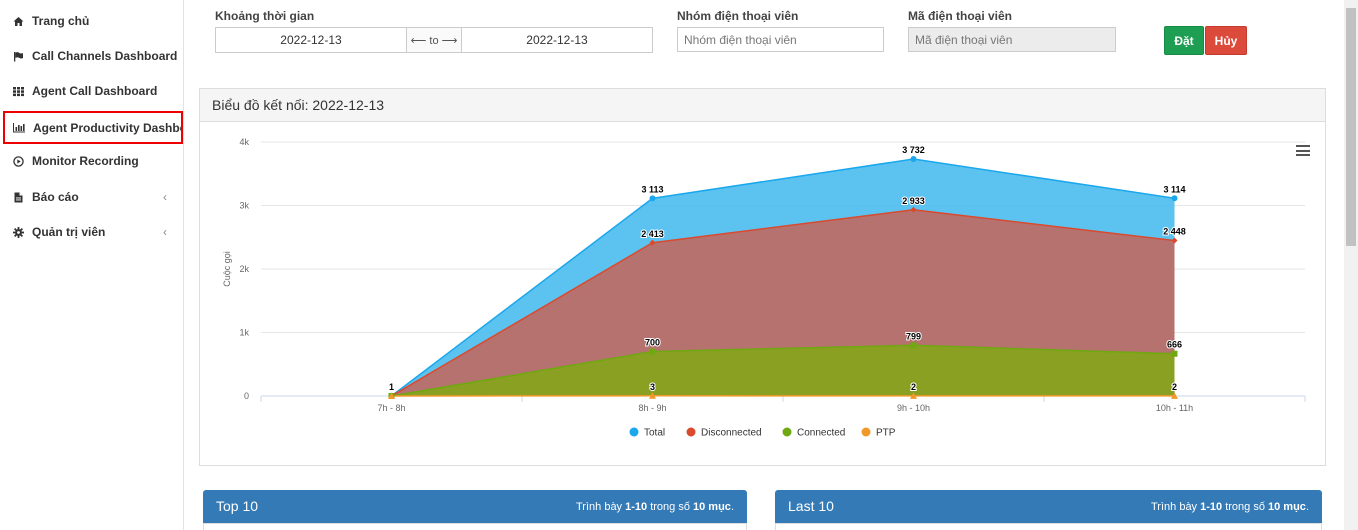  Describe the element at coordinates (654, 433) in the screenshot. I see `legend-item-total: Total` at that location.